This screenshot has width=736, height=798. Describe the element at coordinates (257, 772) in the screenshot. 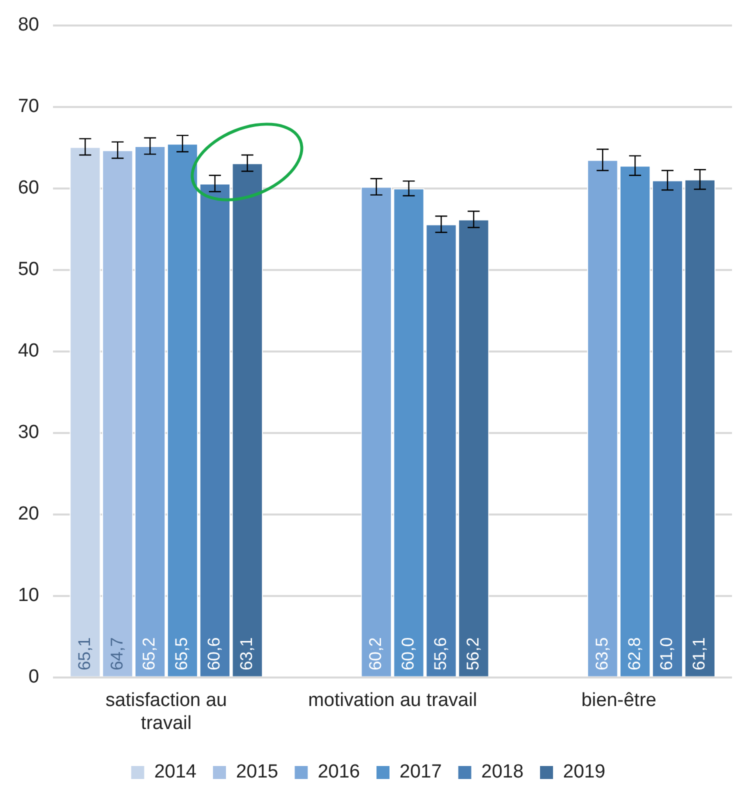

I see `legend-label: 2015` at that location.